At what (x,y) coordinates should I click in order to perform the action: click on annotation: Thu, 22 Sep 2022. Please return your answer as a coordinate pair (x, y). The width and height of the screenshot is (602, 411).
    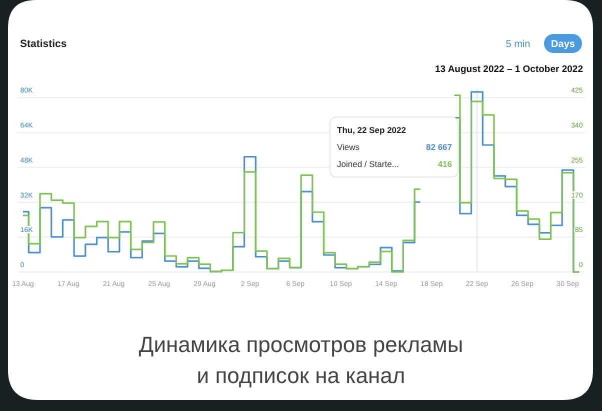
    Looking at the image, I should click on (371, 130).